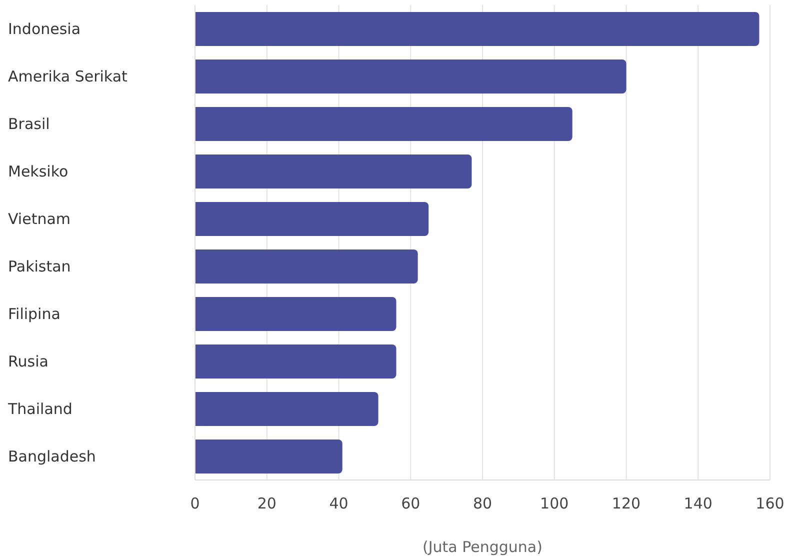 Image resolution: width=792 pixels, height=560 pixels. I want to click on y-tick-label: Brasil, so click(29, 123).